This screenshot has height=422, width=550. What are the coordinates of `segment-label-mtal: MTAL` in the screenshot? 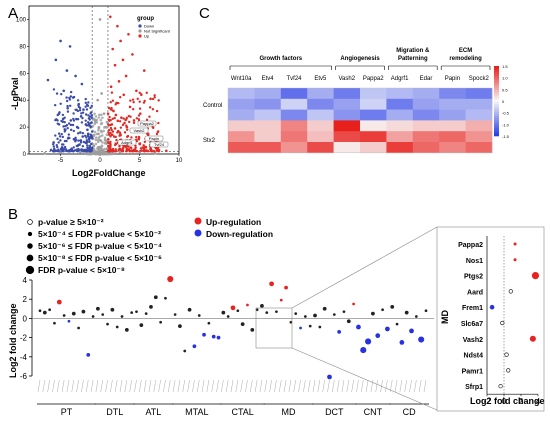 It's located at (196, 412).